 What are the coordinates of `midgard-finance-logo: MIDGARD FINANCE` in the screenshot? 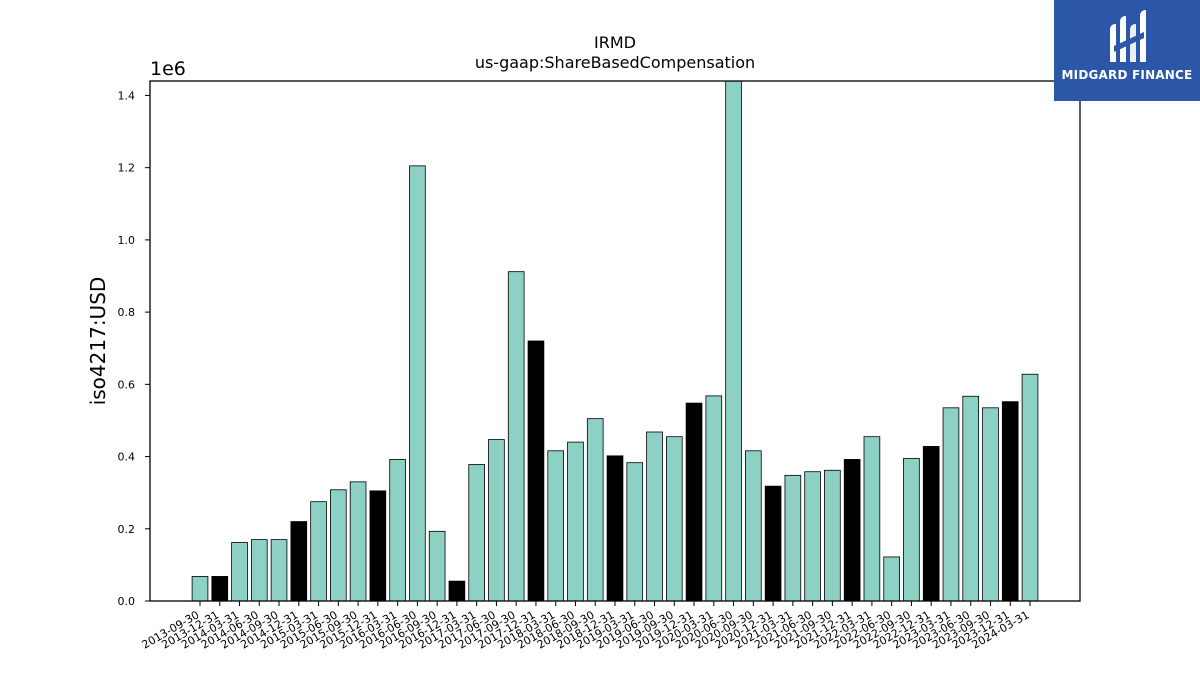 It's located at (1127, 50).